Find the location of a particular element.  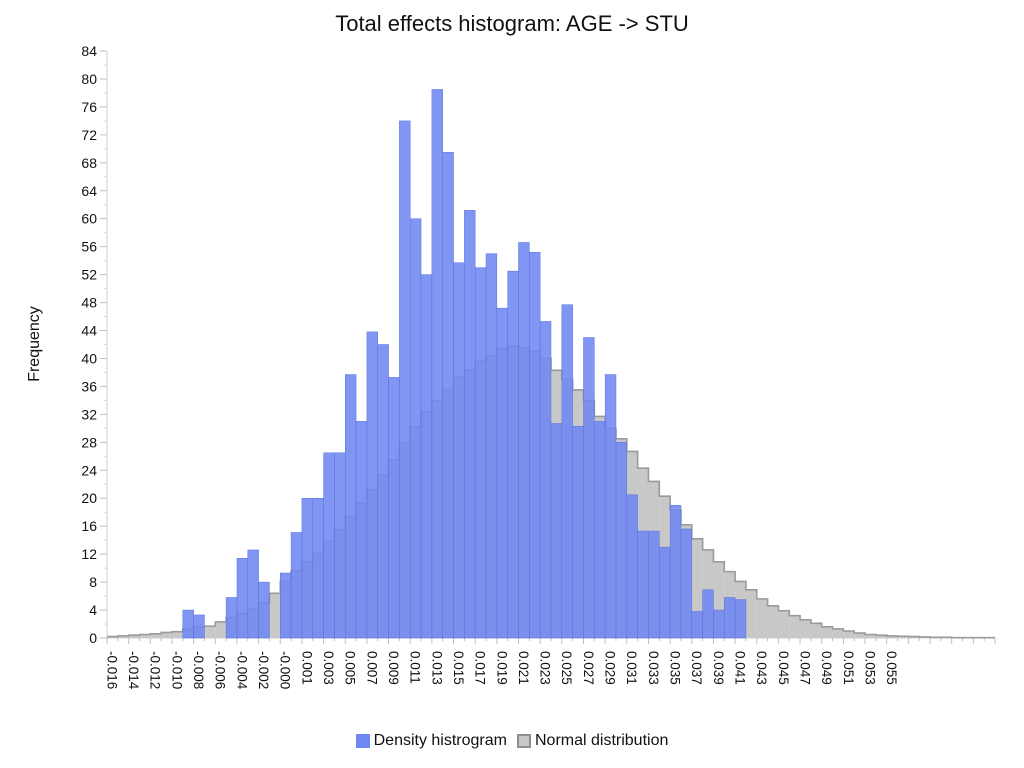

x-tick-label: 0.043 is located at coordinates (761, 668).